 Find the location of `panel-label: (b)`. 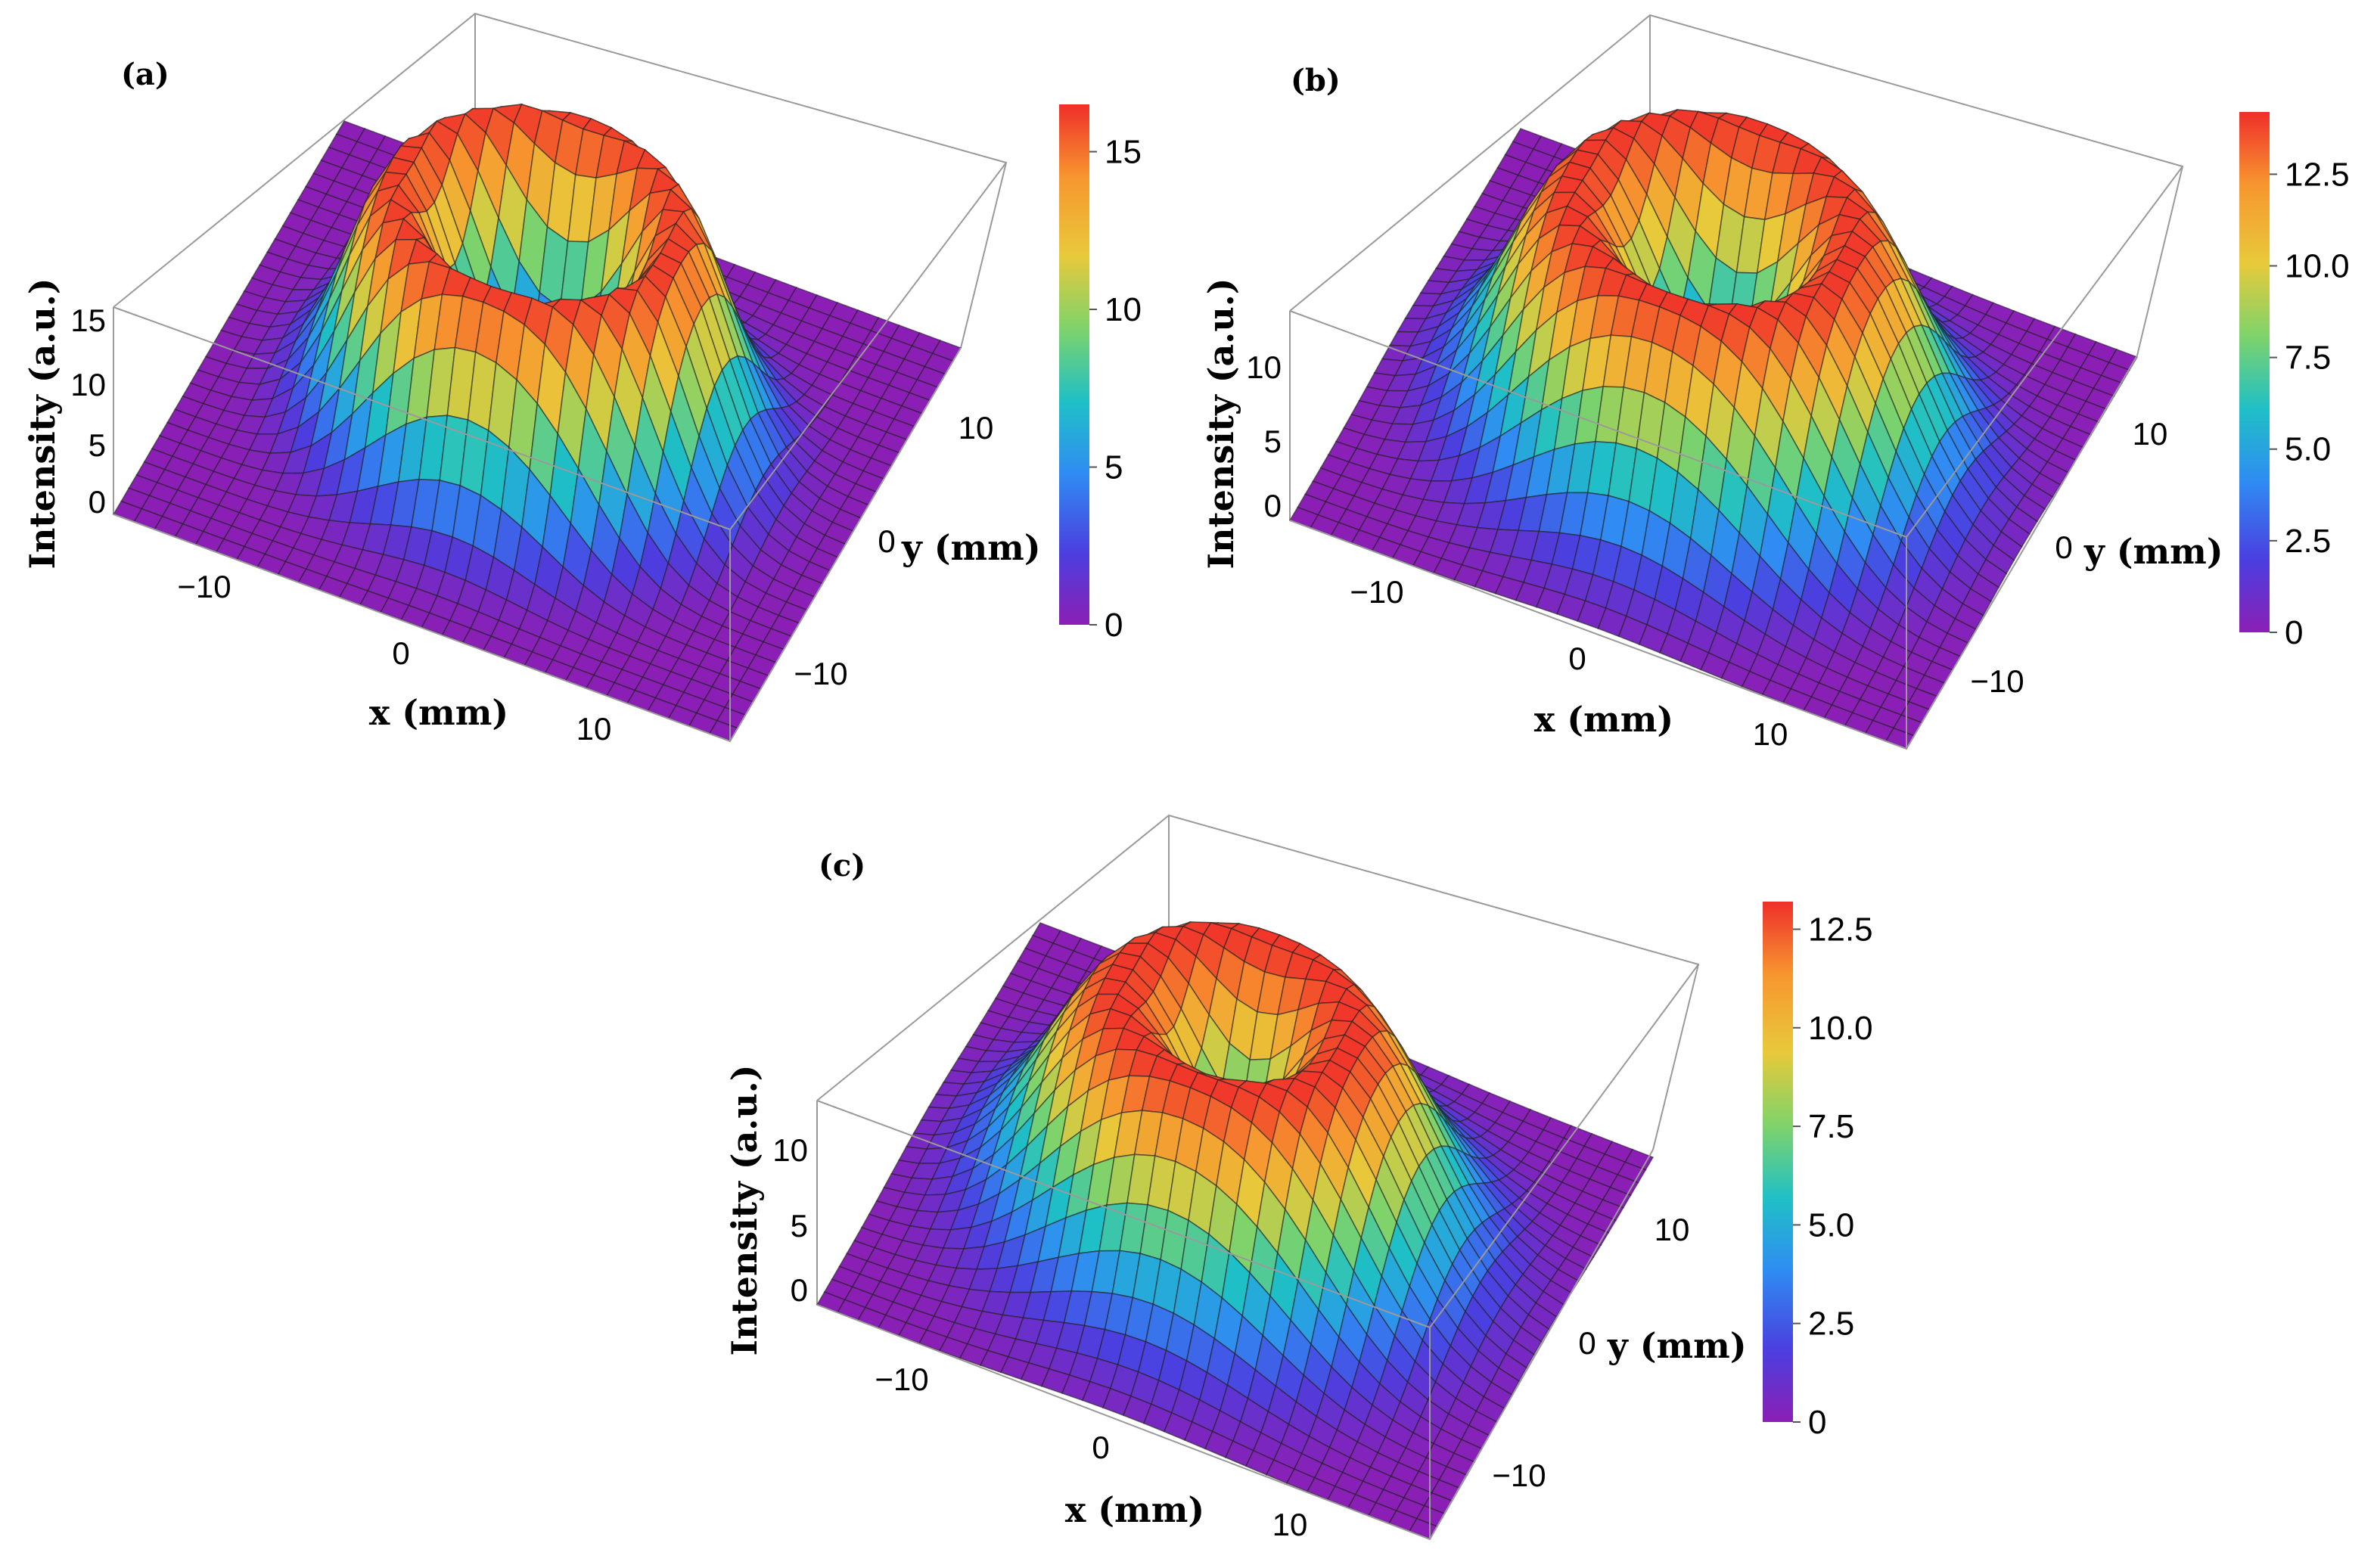

panel-label: (b) is located at coordinates (1316, 81).